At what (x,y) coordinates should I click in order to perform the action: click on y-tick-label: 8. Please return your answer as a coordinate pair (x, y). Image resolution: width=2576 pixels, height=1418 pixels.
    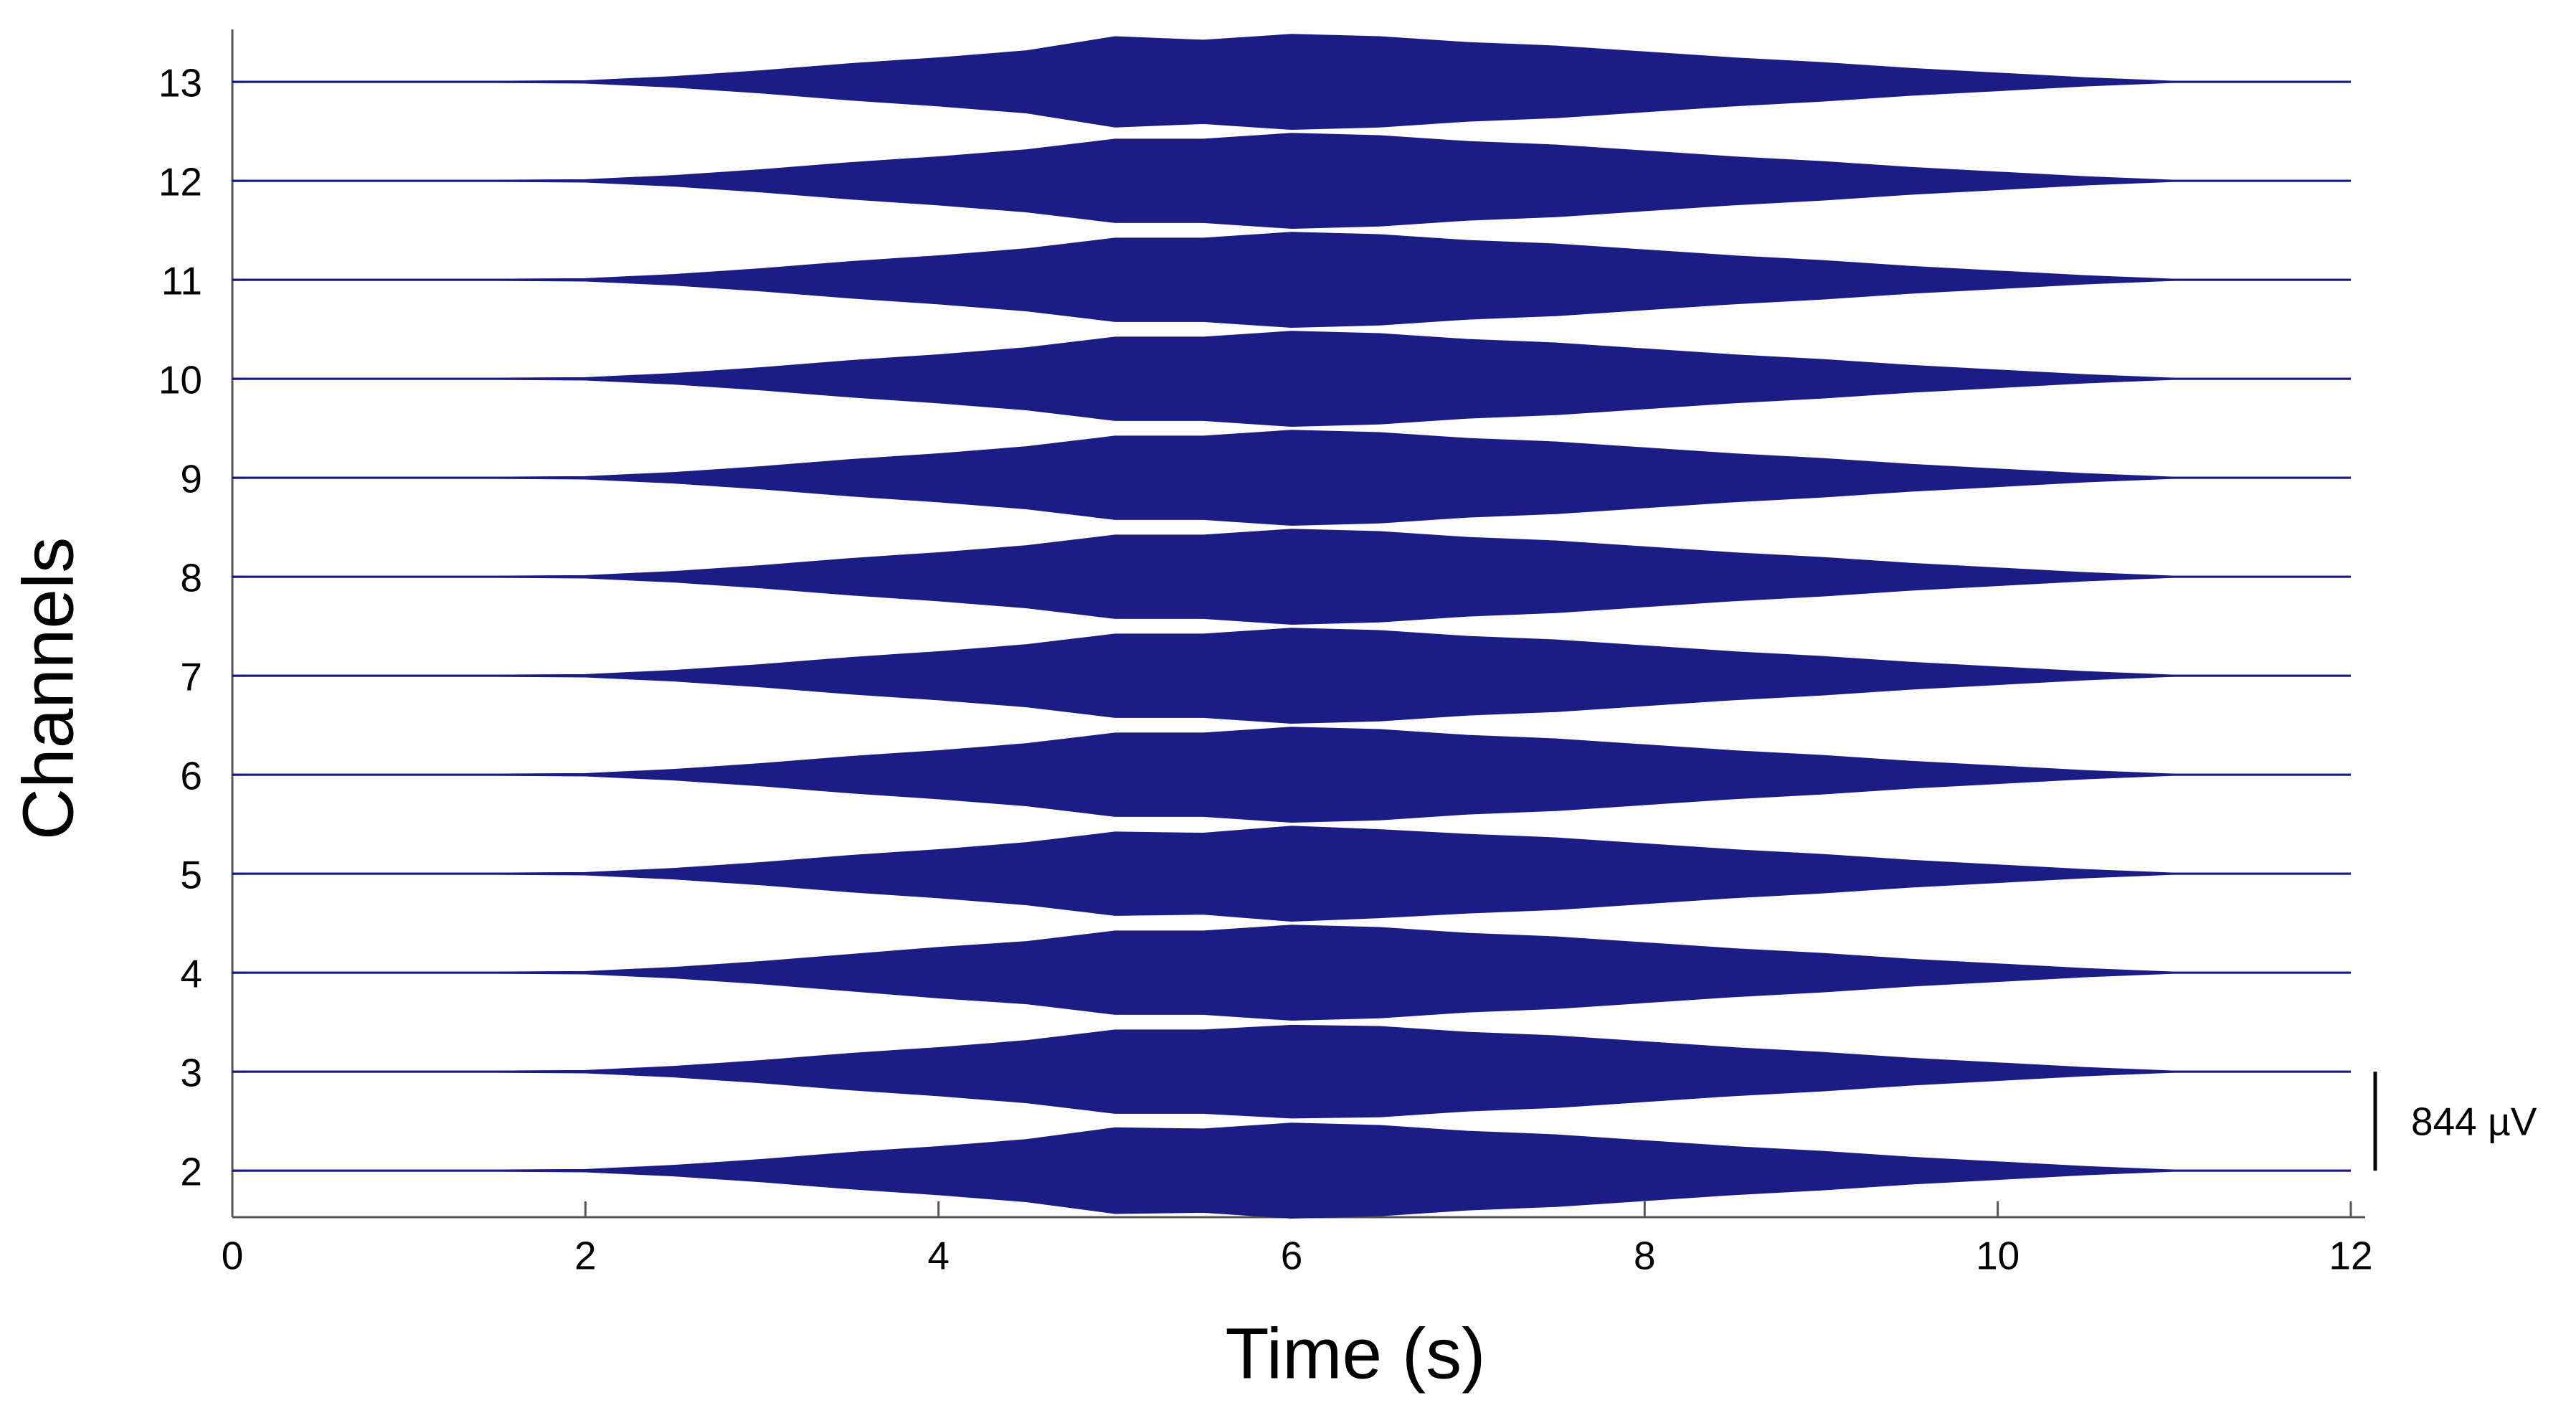
    Looking at the image, I should click on (191, 578).